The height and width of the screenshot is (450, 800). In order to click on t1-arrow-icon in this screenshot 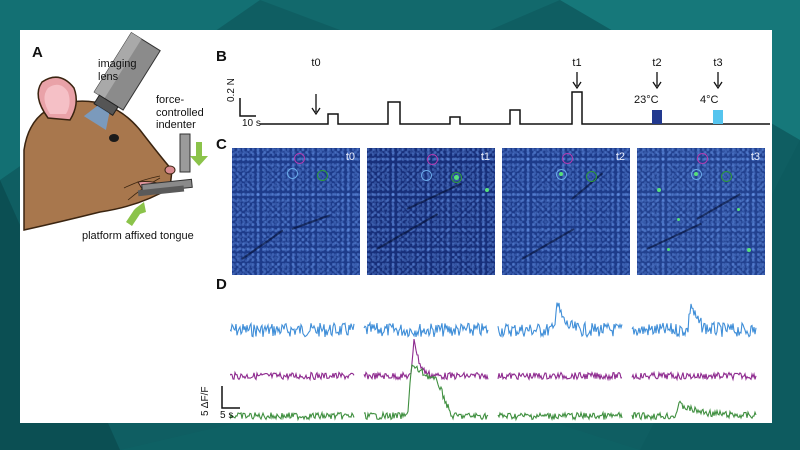, I will do `click(577, 81)`.